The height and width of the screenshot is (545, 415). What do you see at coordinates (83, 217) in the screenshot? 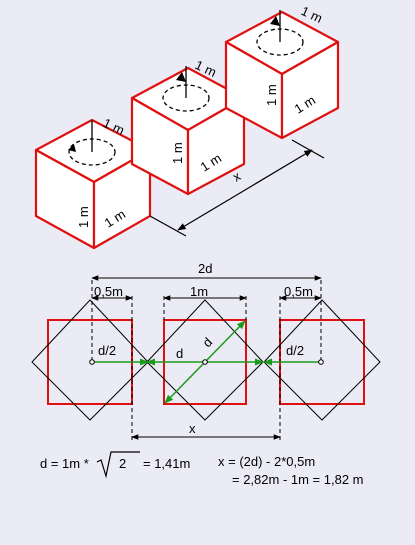
I see `cube-1-left-size-label: 1 m` at bounding box center [83, 217].